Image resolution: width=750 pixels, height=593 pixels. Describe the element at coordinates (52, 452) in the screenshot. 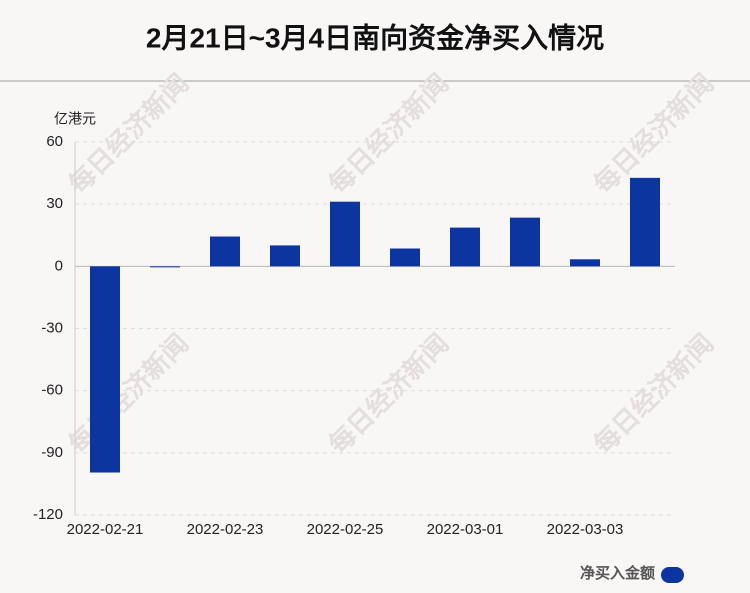

I see `y-tick-label: -90` at that location.